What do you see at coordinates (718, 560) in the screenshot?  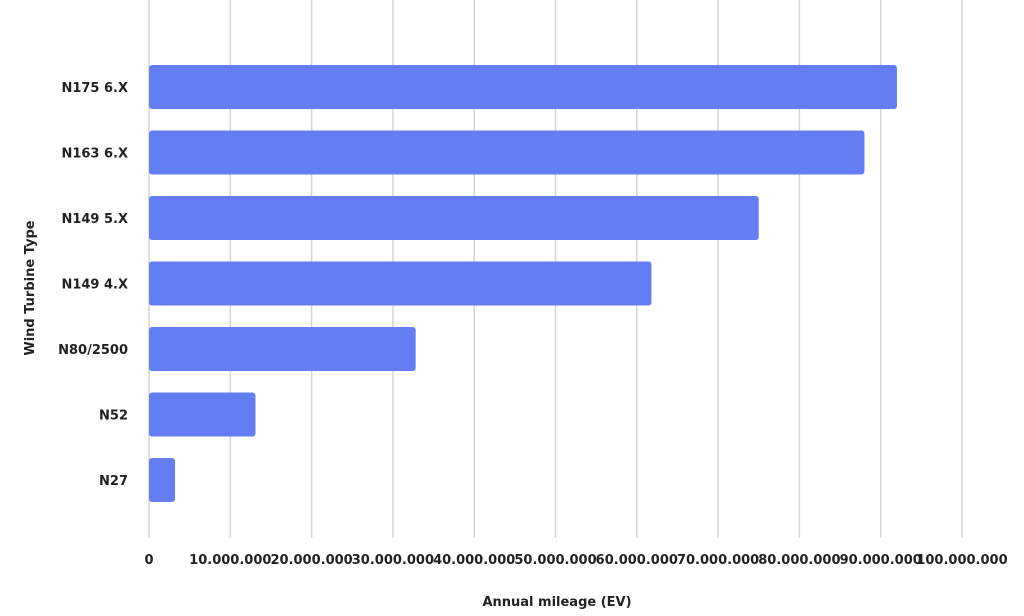 I see `x-tick-label: 70.000.000` at bounding box center [718, 560].